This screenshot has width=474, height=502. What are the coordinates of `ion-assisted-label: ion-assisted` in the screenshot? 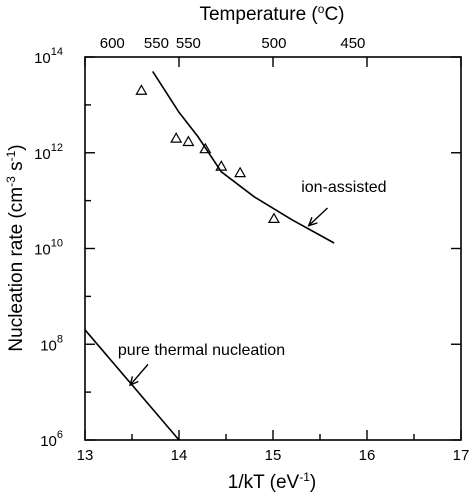 It's located at (343, 187).